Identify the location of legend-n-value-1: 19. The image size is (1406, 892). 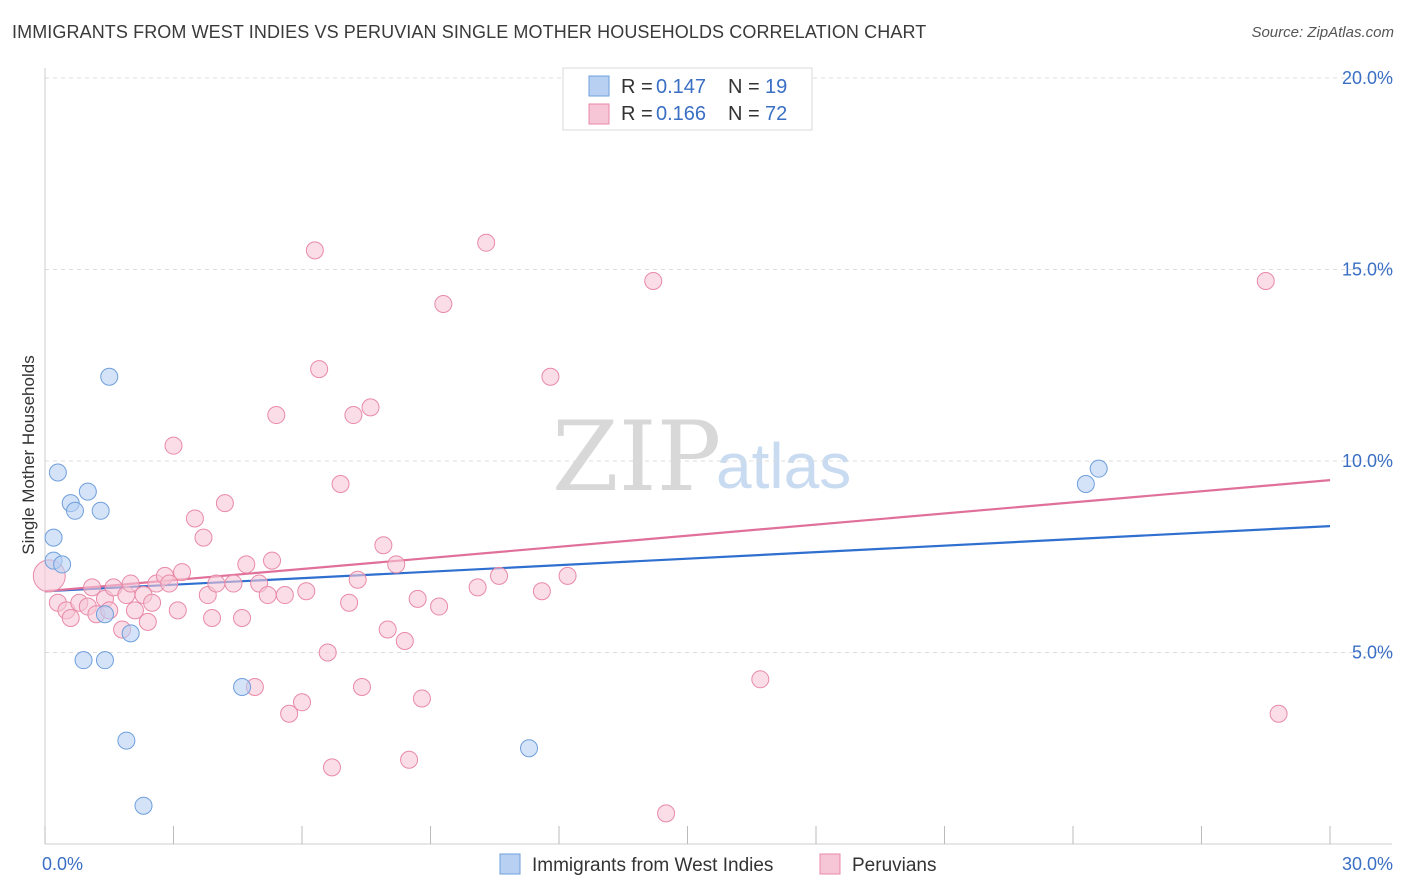
(776, 87).